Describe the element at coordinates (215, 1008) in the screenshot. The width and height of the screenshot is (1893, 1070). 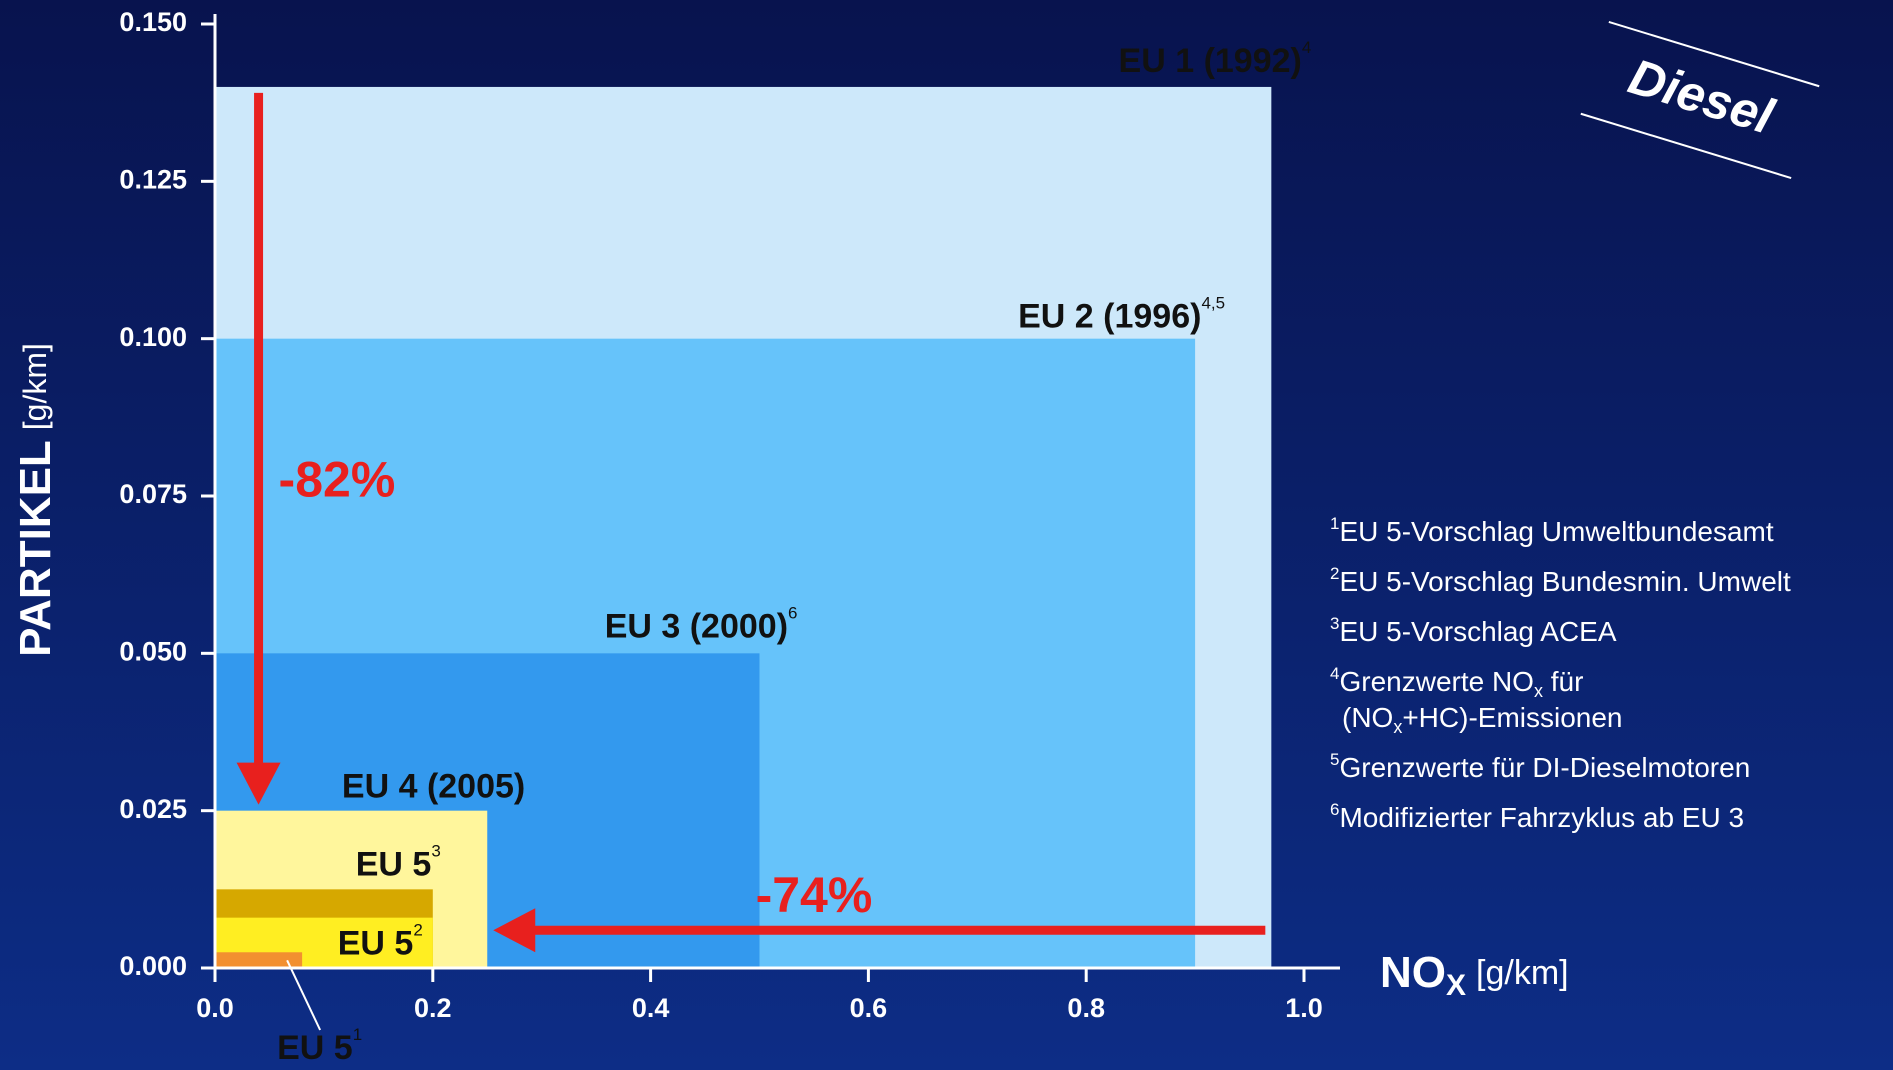
I see `x-tick-label: 0.0` at that location.